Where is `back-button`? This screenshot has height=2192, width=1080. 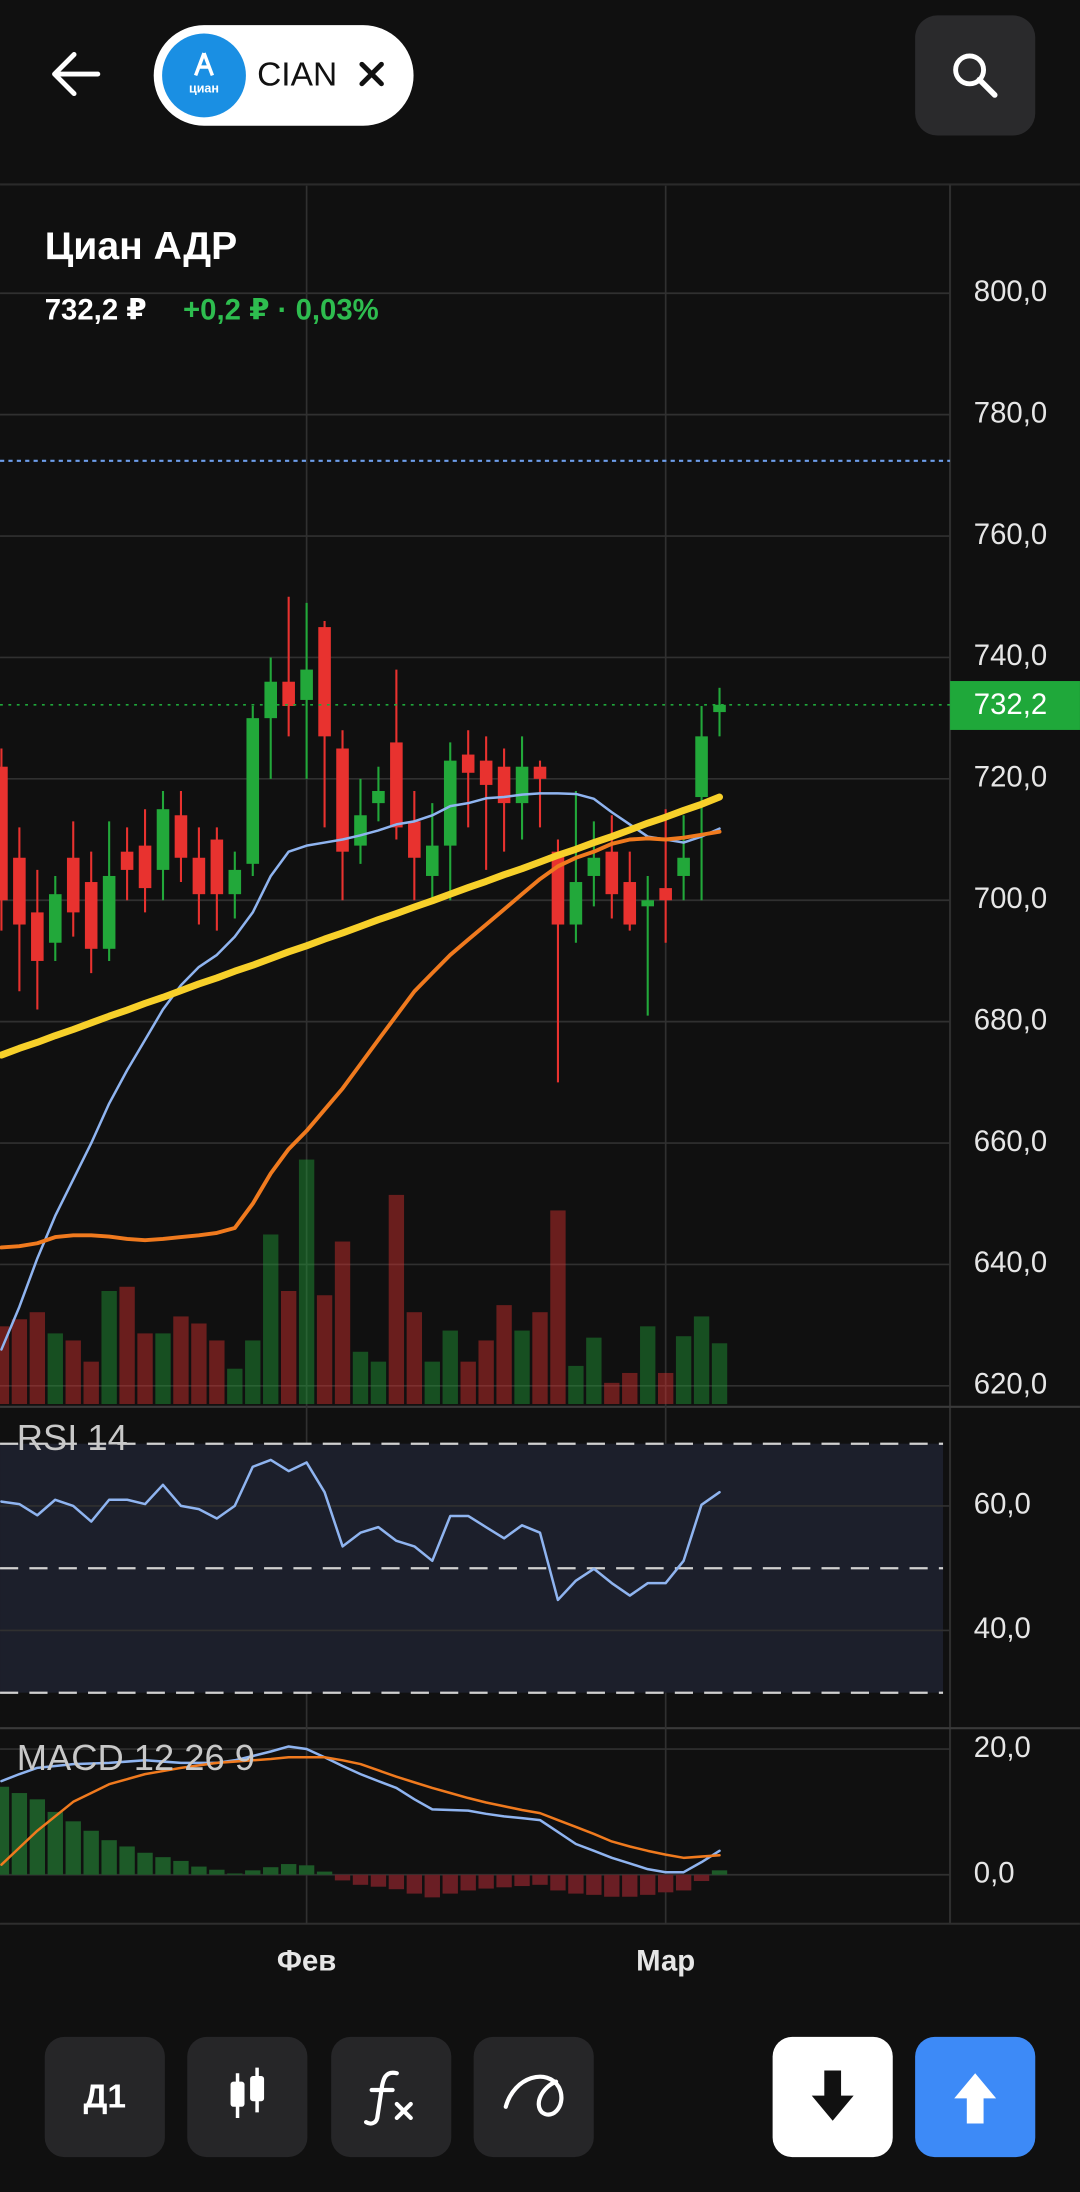 back-button is located at coordinates (76, 74).